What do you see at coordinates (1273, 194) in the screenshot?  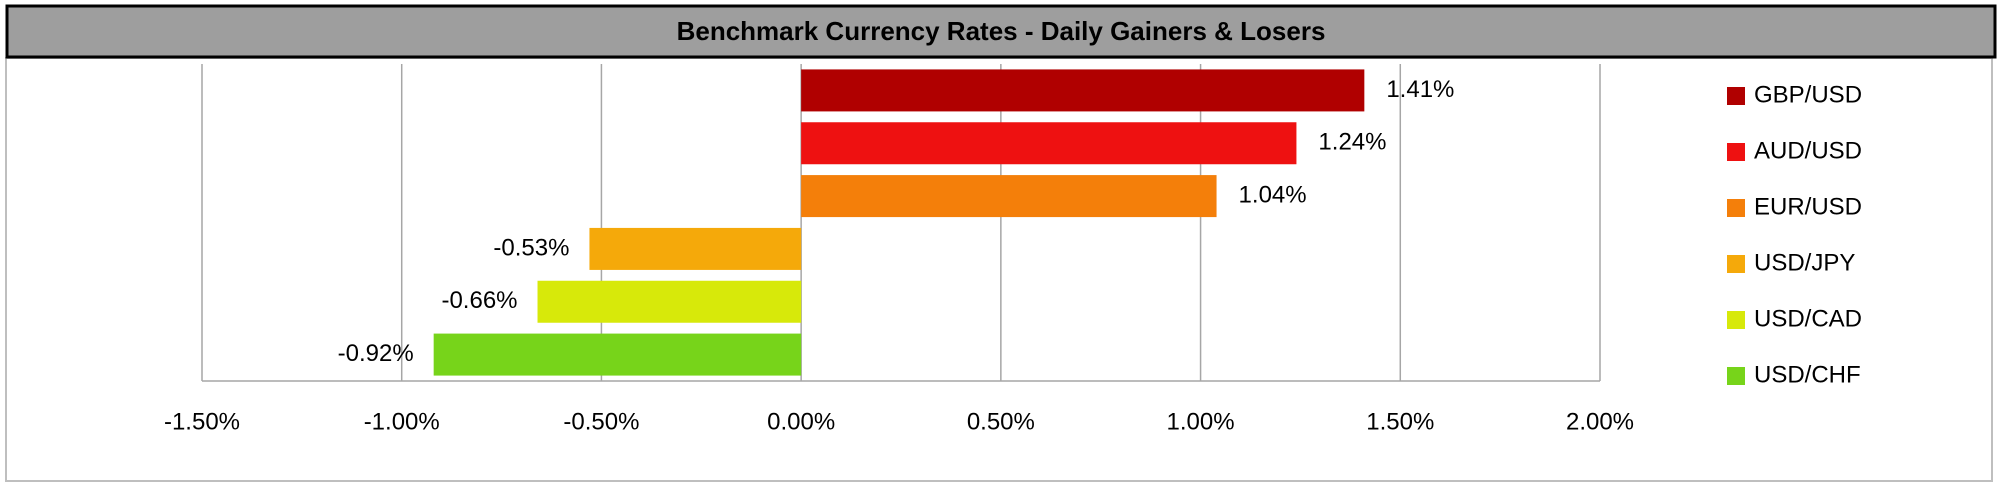 I see `value-label: 1.04%` at bounding box center [1273, 194].